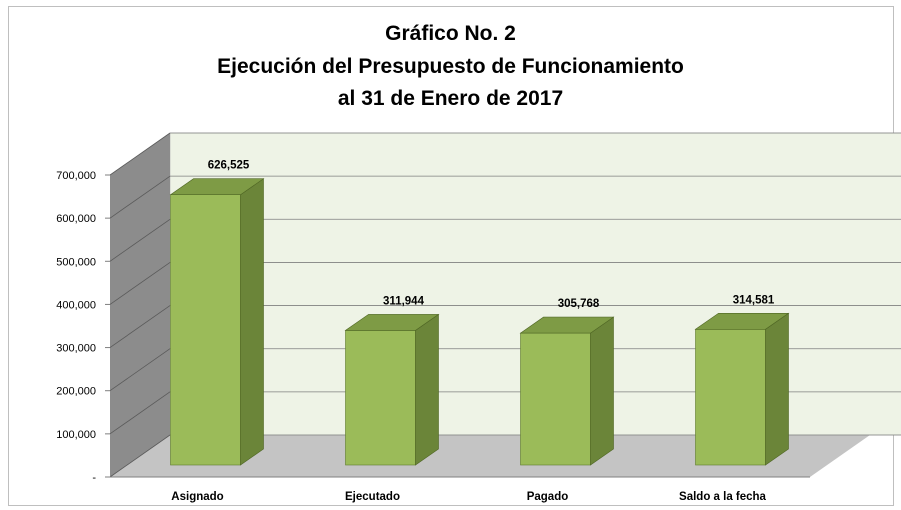 Image resolution: width=901 pixels, height=510 pixels. I want to click on y-tick-label: 200,000, so click(76, 392).